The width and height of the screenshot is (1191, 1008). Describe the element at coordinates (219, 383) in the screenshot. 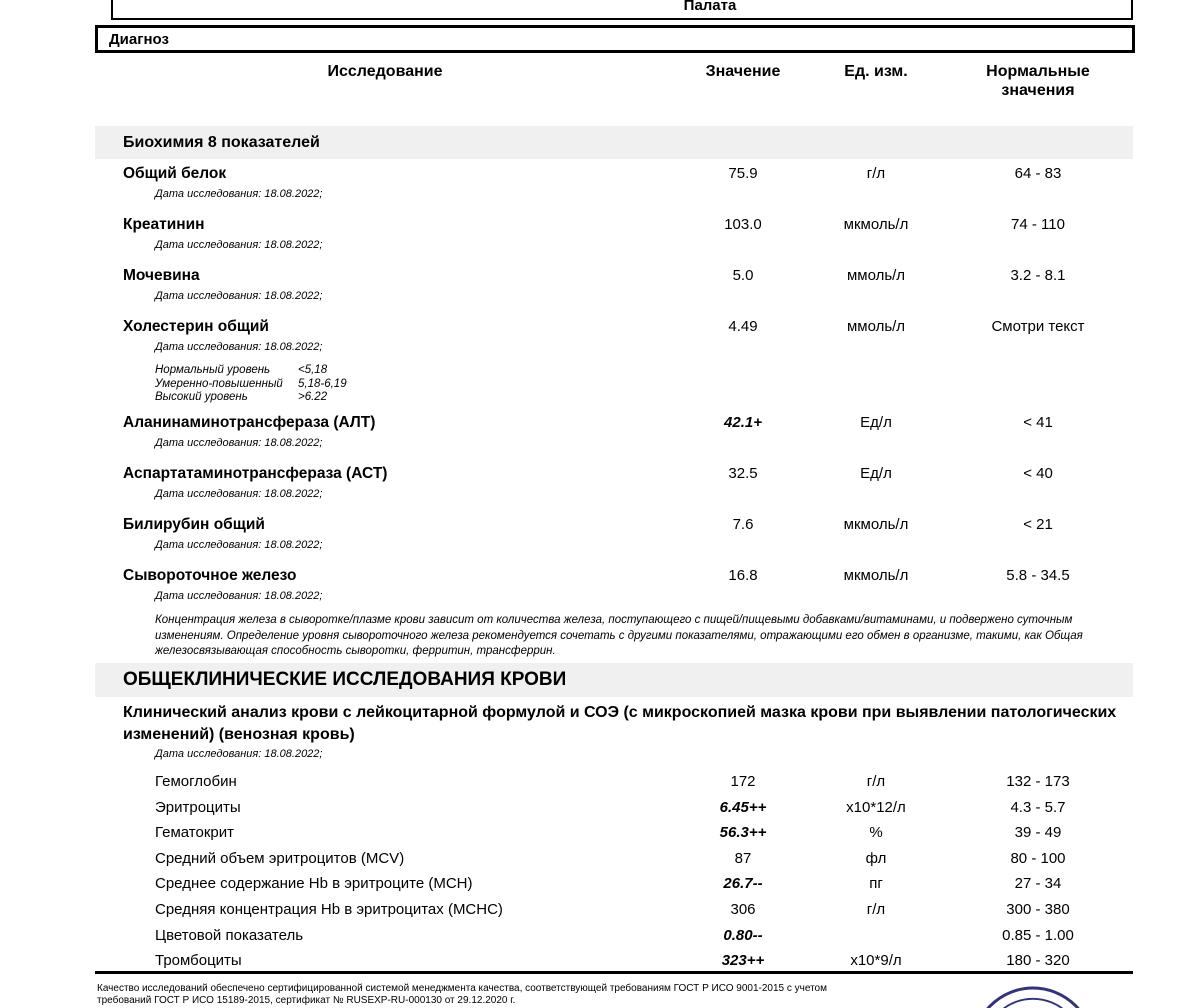

I see `level-label: Умеренно-повышенный` at that location.